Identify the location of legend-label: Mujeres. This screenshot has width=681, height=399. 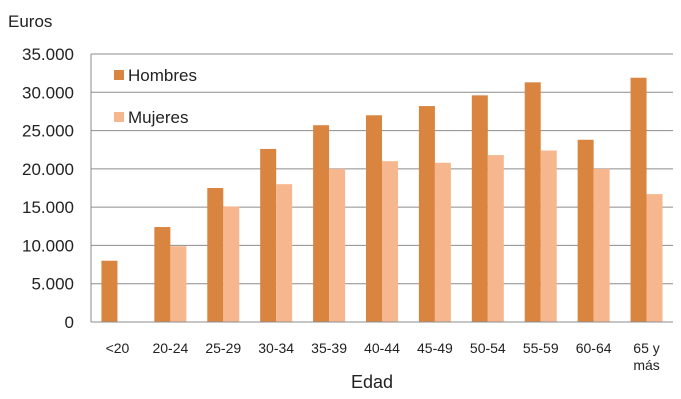
(158, 117).